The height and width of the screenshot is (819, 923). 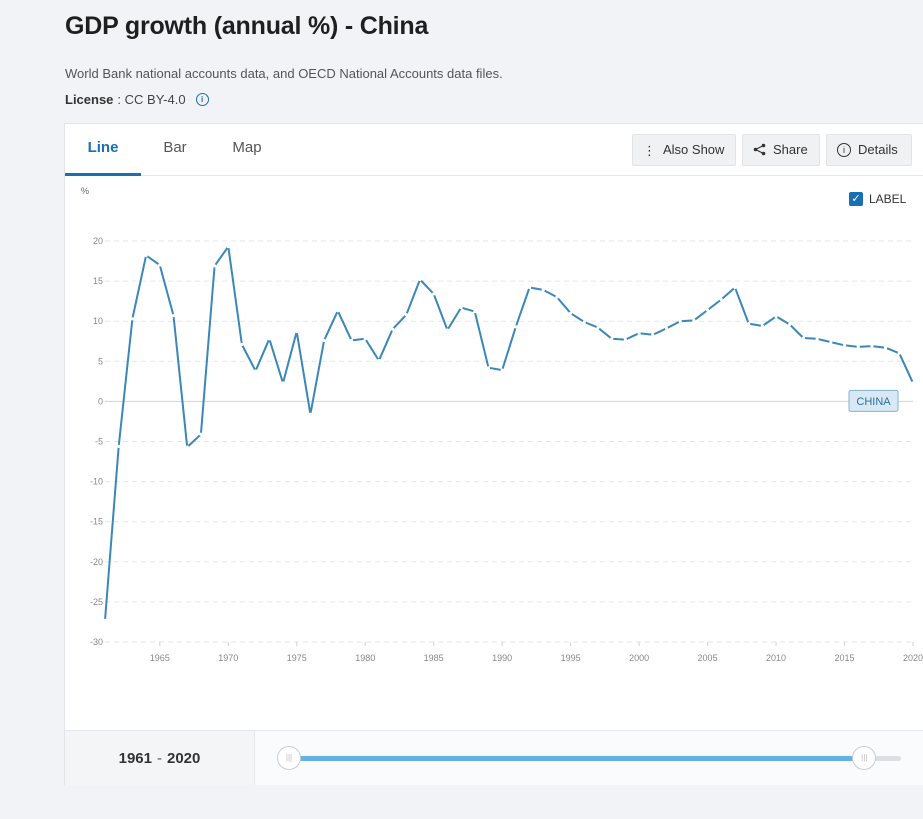 I want to click on info-icon: i, so click(x=202, y=99).